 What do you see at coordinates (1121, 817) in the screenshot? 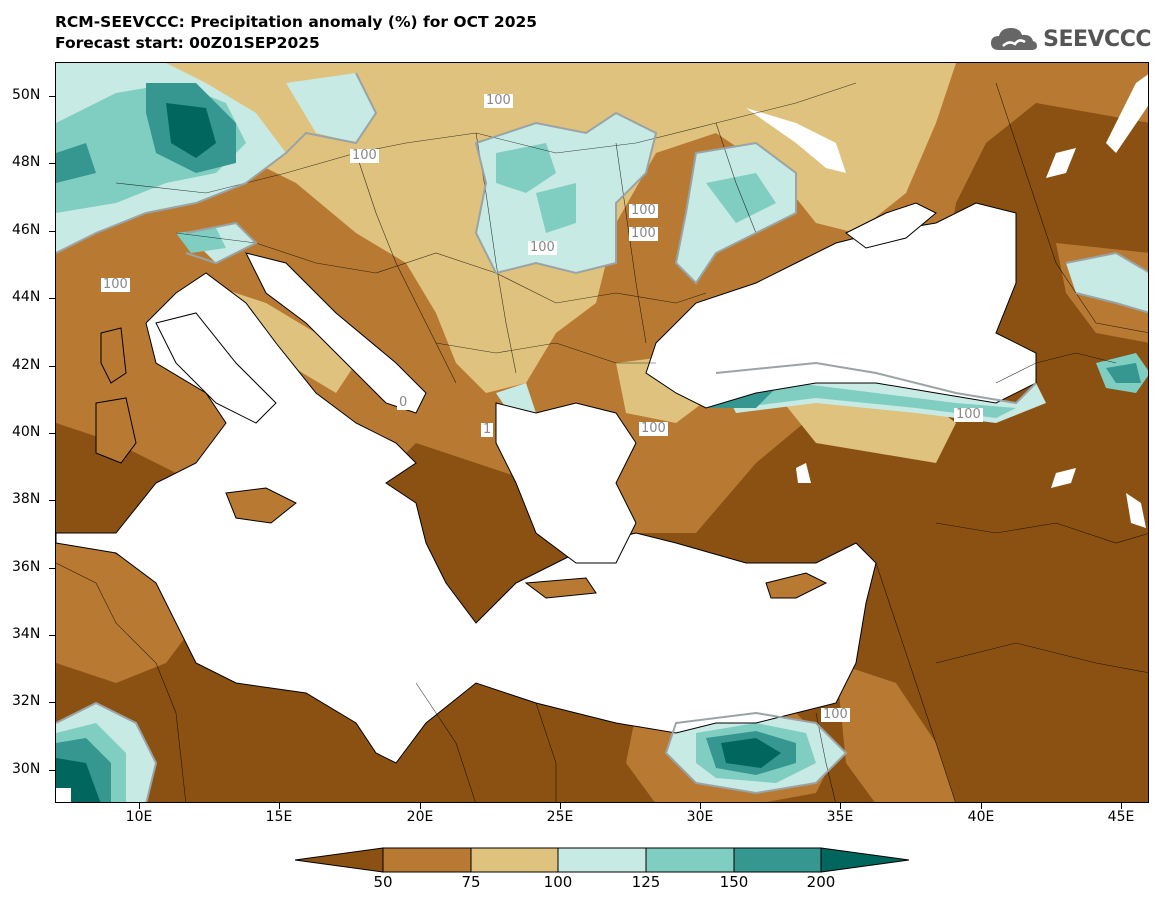
I see `lon-label: 45E` at bounding box center [1121, 817].